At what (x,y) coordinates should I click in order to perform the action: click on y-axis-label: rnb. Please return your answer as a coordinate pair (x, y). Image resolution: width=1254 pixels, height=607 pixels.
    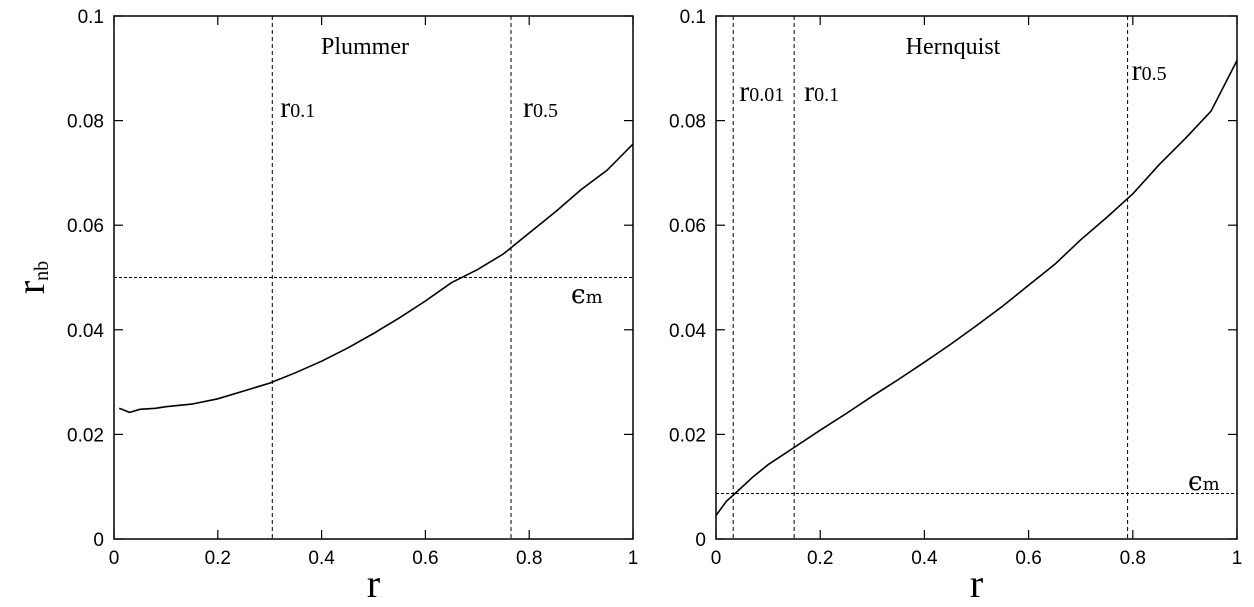
    Looking at the image, I should click on (30, 277).